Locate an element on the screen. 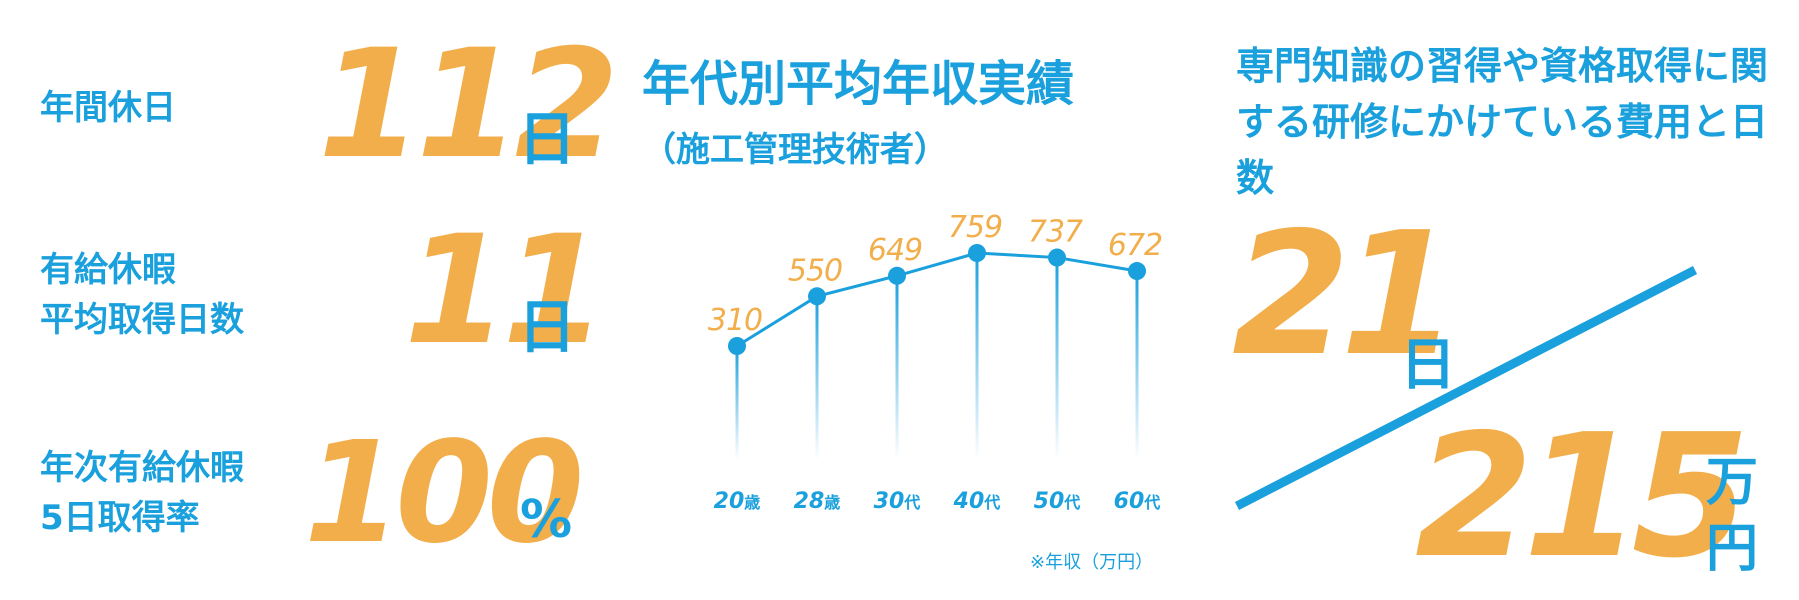  salary-line-chart: 310 20歳 550 28歳 649 30代 759 40代 737 50代 672 60代 is located at coordinates (935, 362).